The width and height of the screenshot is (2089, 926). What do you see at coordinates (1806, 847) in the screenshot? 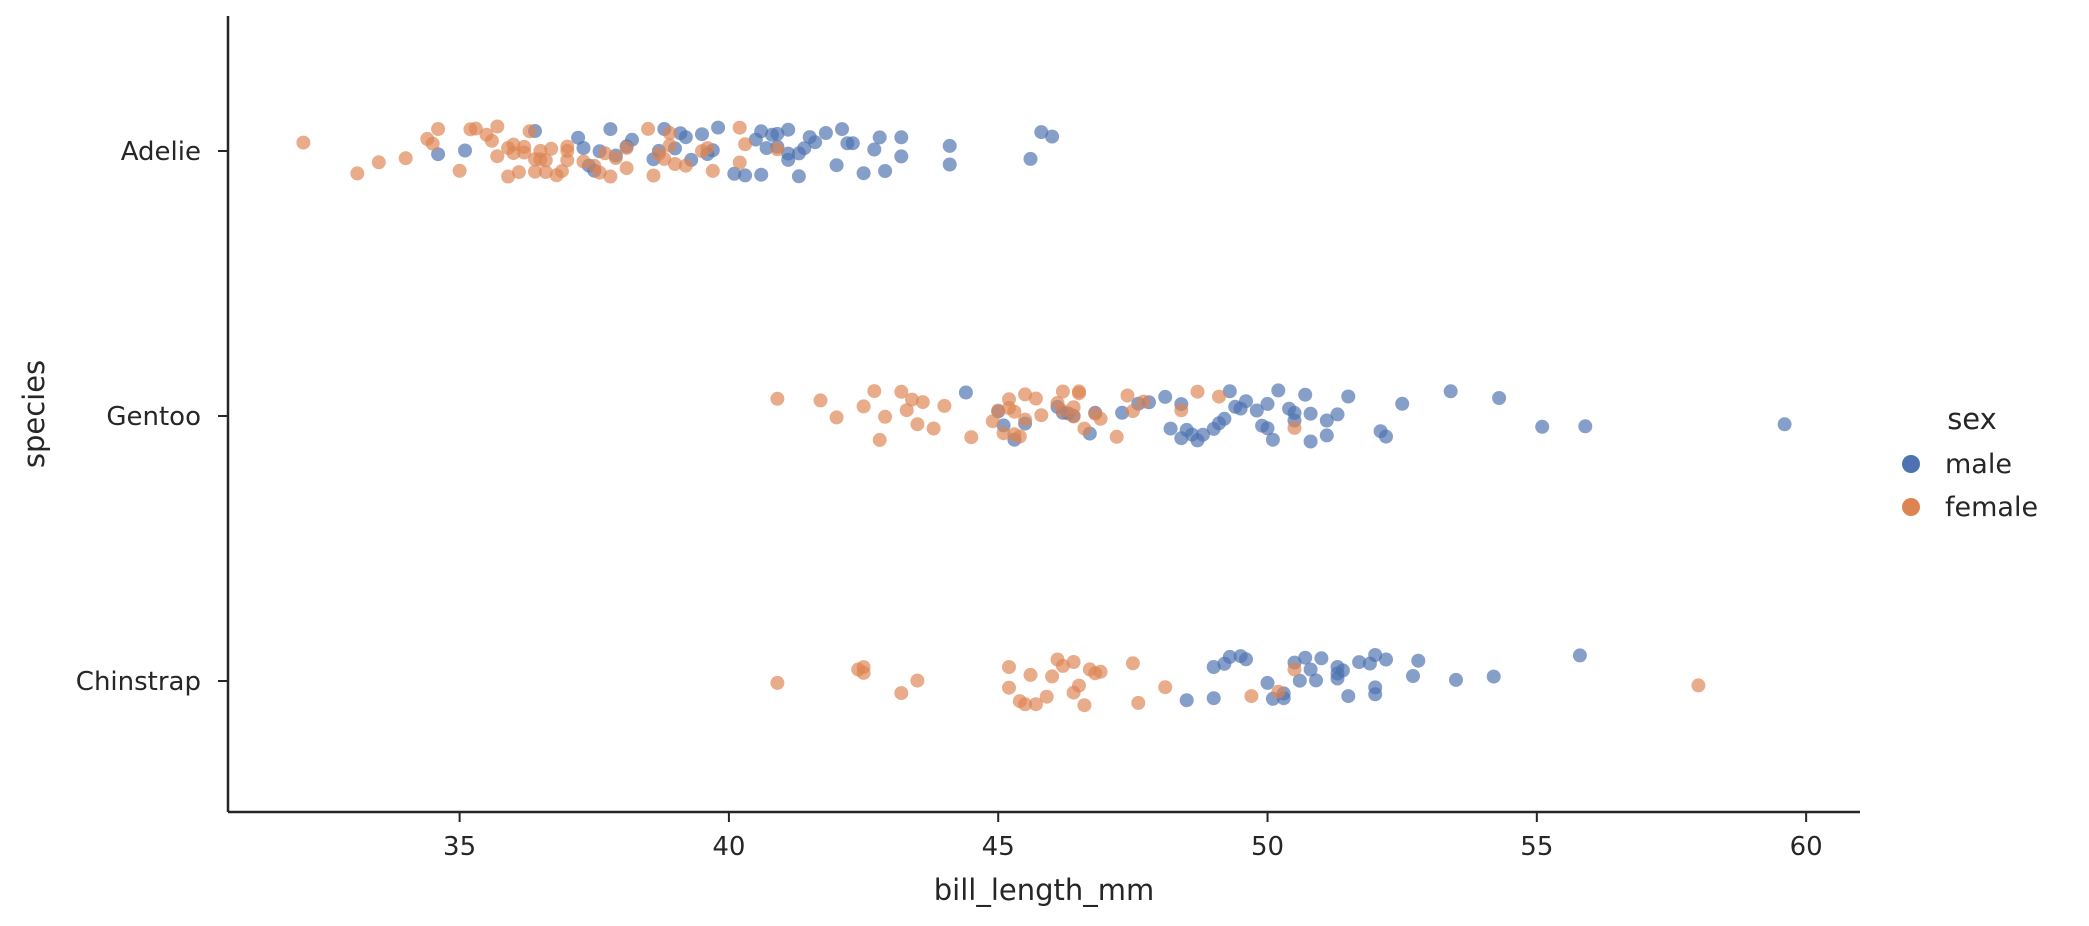
I see `x-tick-label-60: 60` at bounding box center [1806, 847].